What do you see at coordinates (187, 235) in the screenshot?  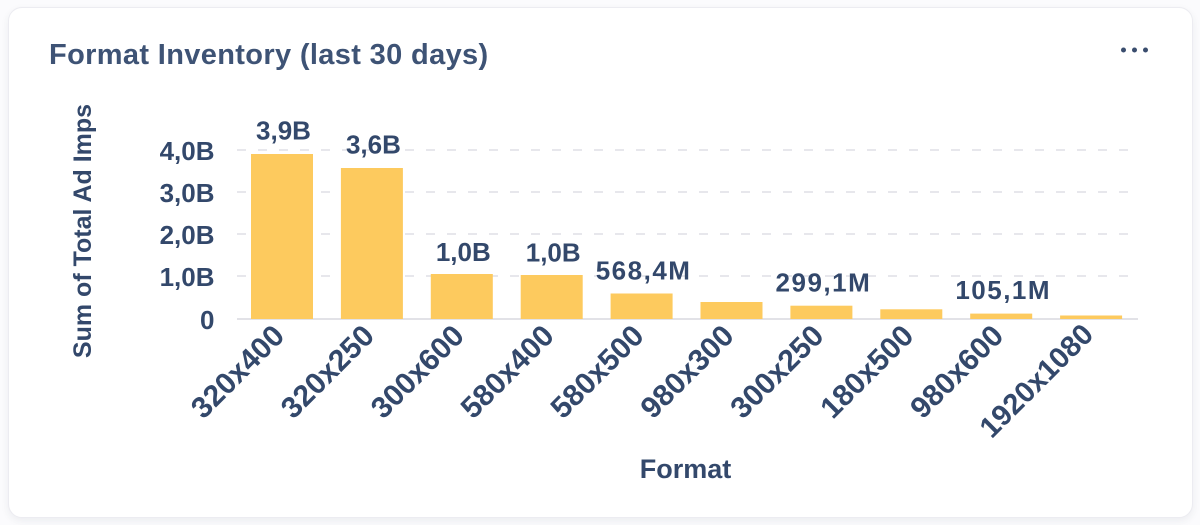 I see `svg-text: 2,0B` at bounding box center [187, 235].